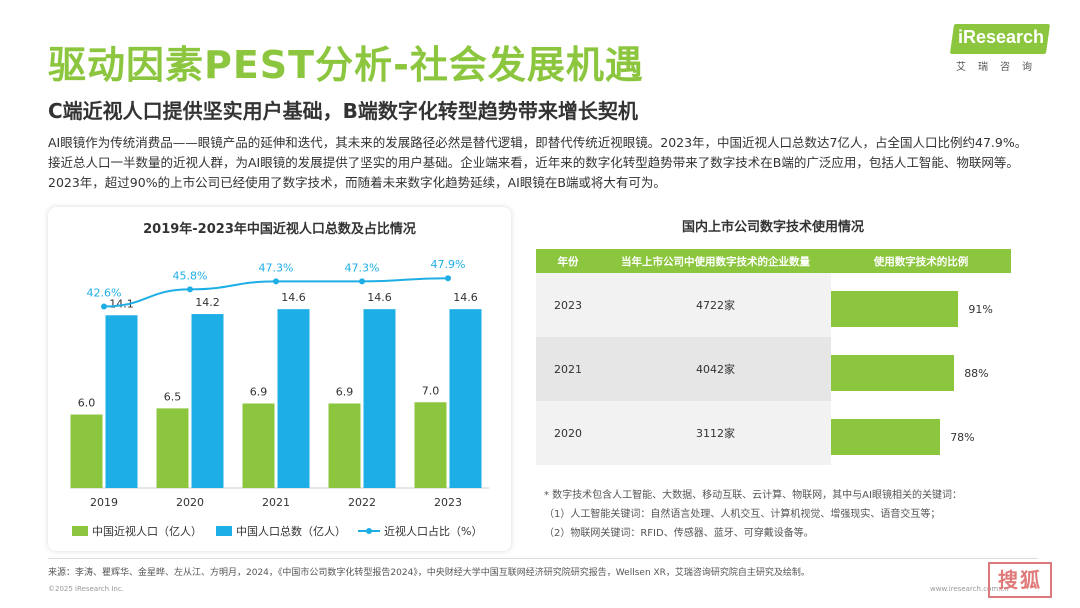 The width and height of the screenshot is (1080, 608). What do you see at coordinates (448, 502) in the screenshot?
I see `x-tick-label: 2023` at bounding box center [448, 502].